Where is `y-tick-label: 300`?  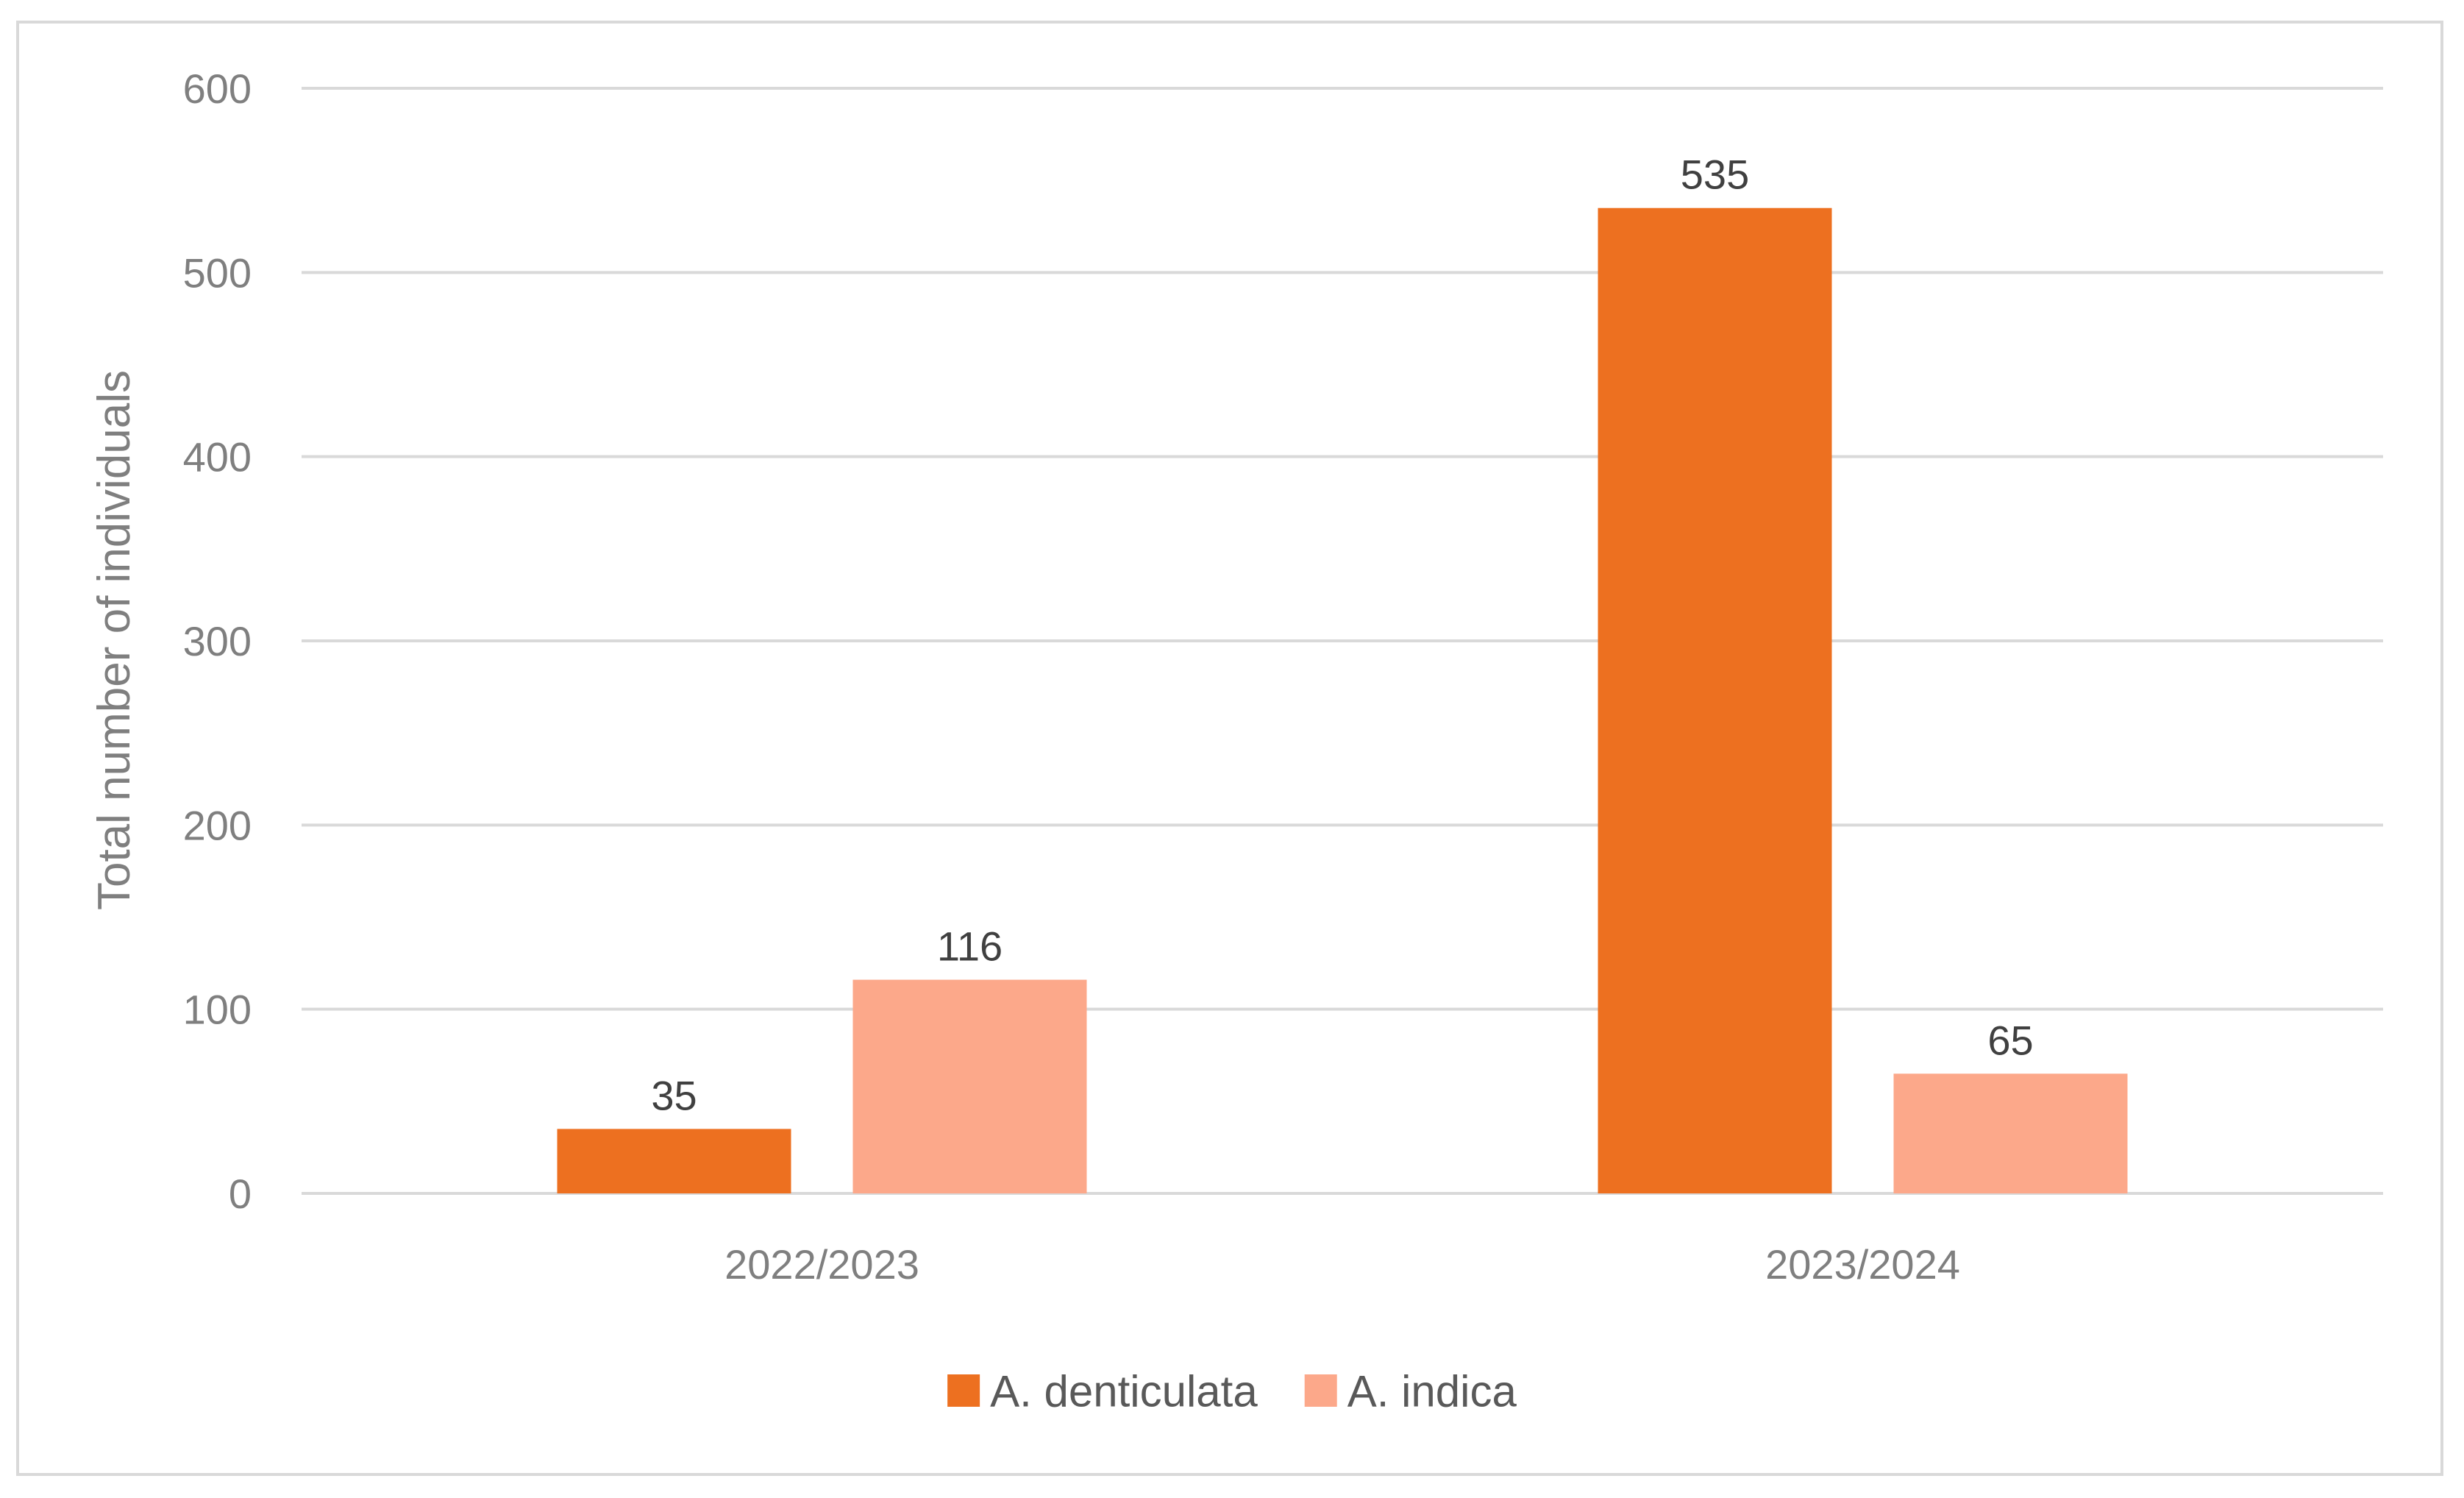 y-tick-label: 300 is located at coordinates (217, 641).